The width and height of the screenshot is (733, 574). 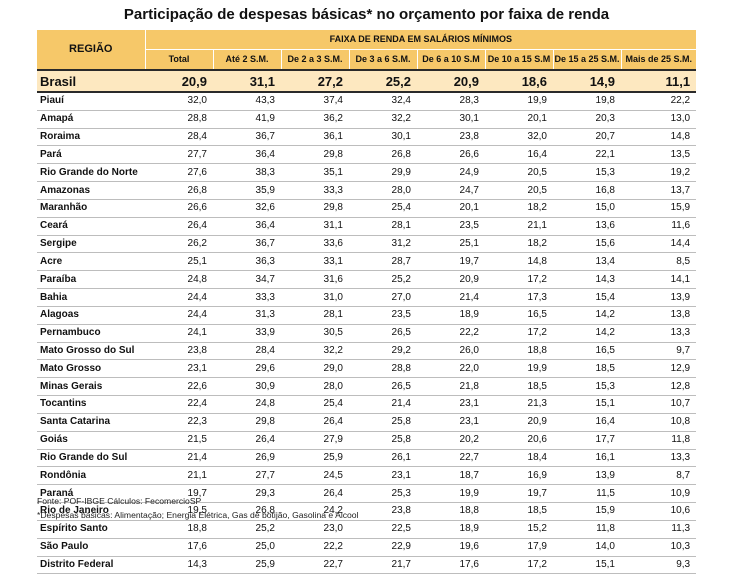 I want to click on value-cell: 37,4, so click(x=315, y=101).